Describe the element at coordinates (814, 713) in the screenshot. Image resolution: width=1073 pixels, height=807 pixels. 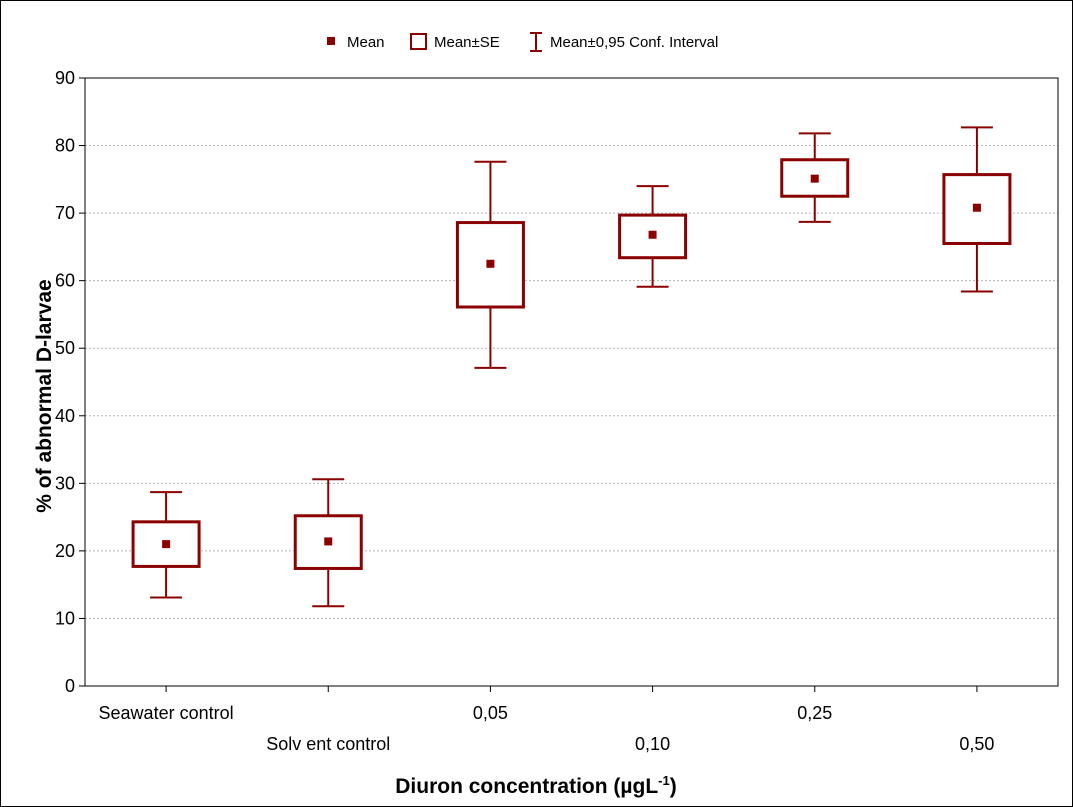
I see `x-tick-label: 0,25` at that location.